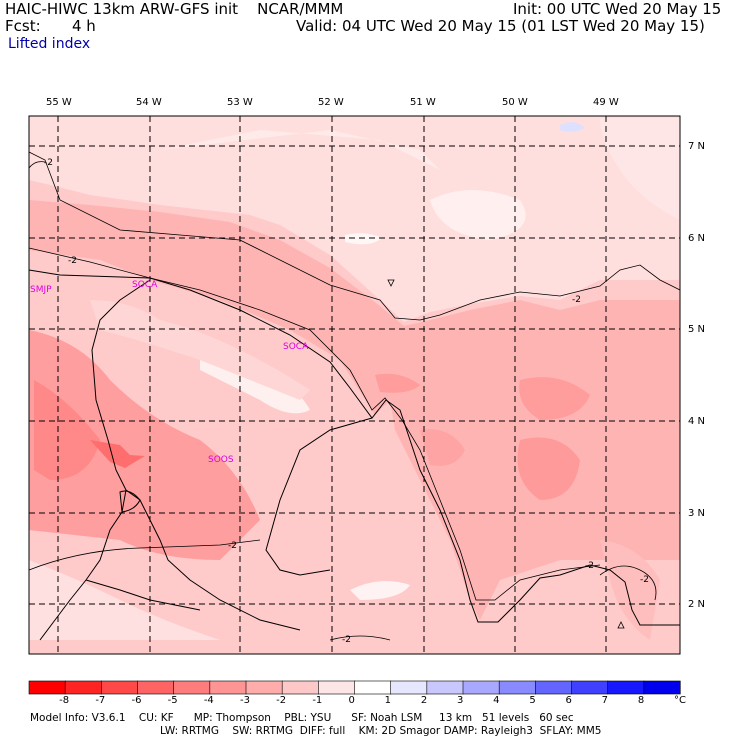 Image resolution: width=740 pixels, height=740 pixels. Describe the element at coordinates (281, 700) in the screenshot. I see `colorbar-label: -2` at that location.